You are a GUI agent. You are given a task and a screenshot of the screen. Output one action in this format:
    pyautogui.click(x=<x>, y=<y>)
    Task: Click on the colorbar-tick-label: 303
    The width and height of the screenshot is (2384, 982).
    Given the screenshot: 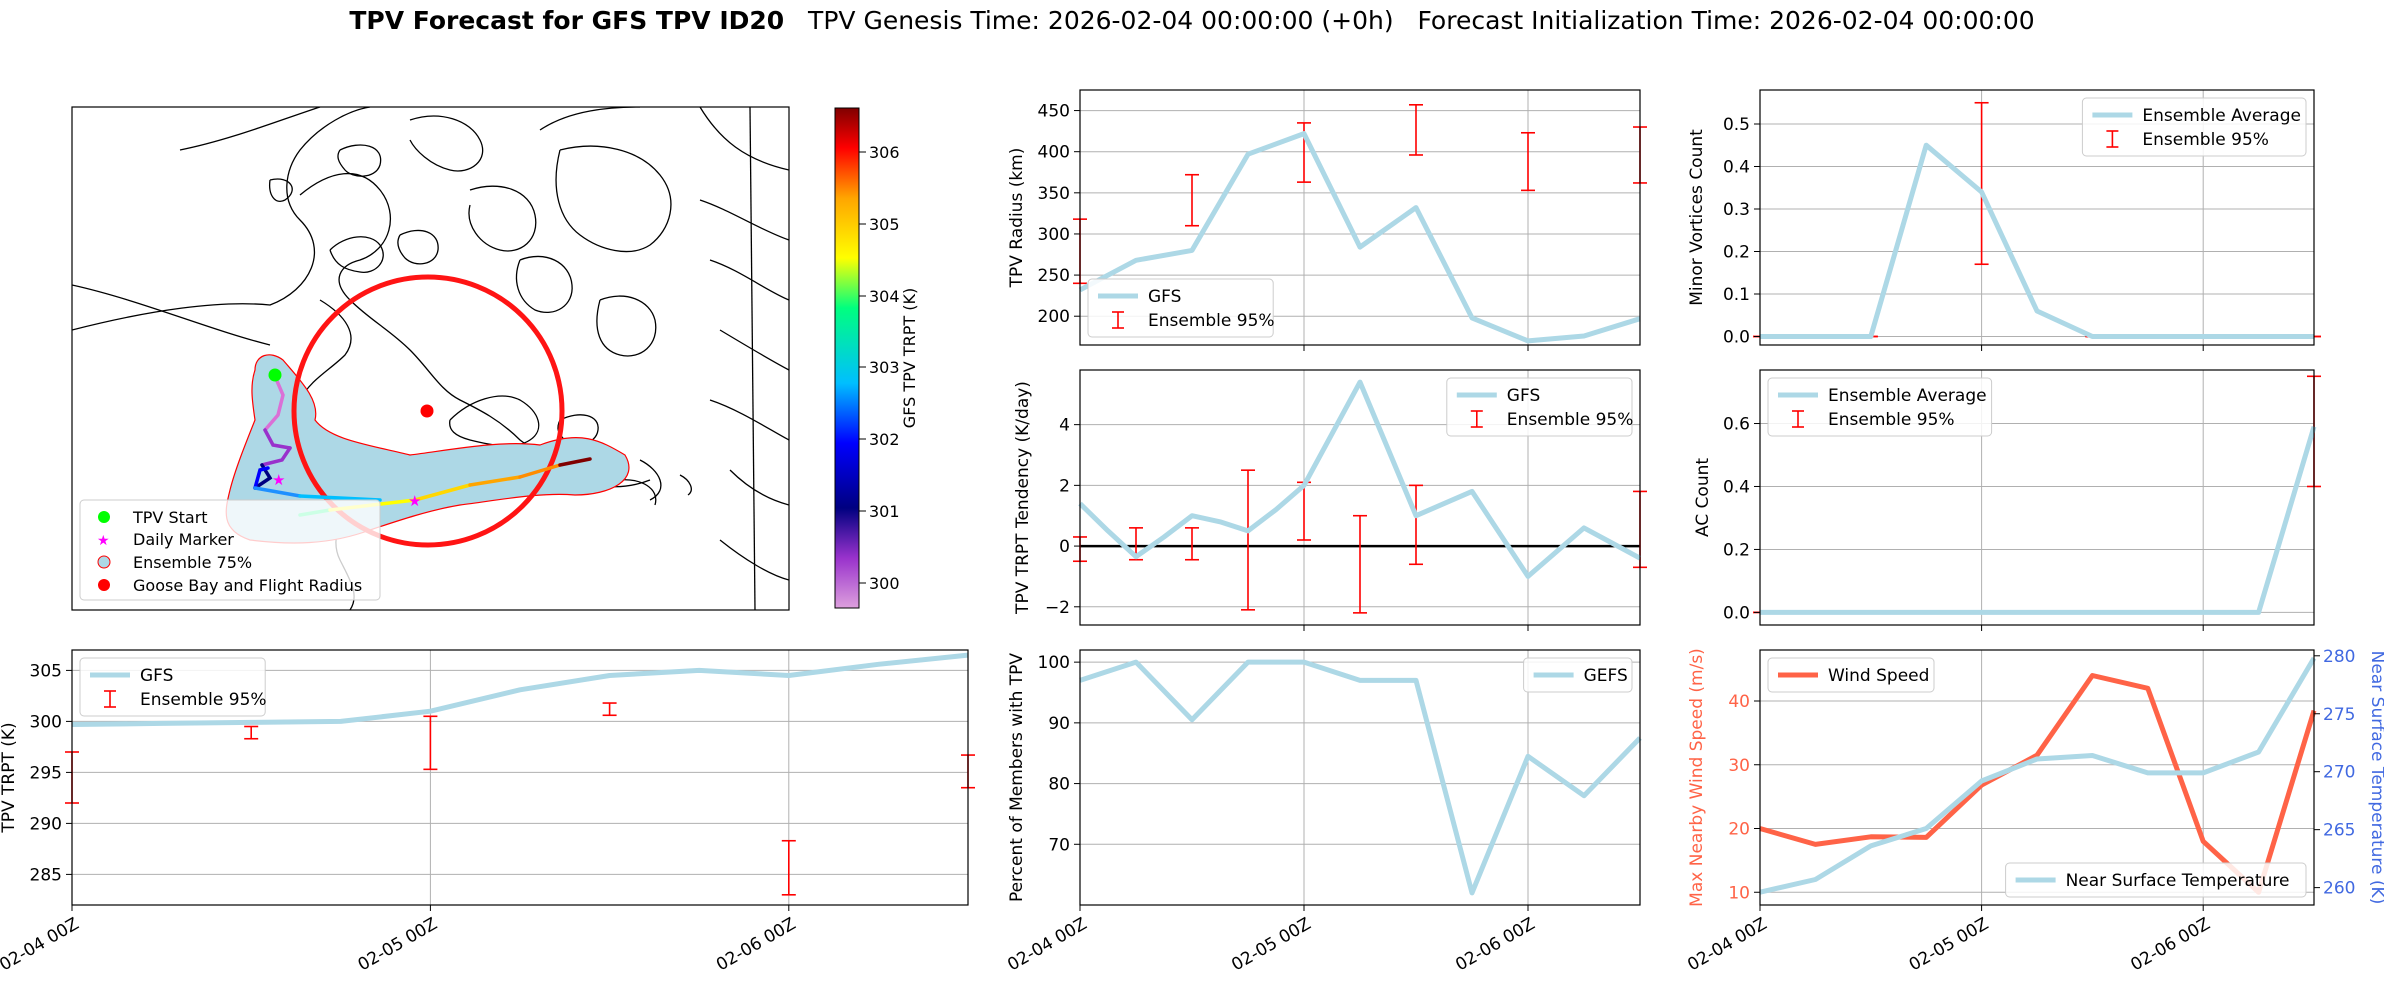 What is the action you would take?
    pyautogui.click(x=884, y=367)
    